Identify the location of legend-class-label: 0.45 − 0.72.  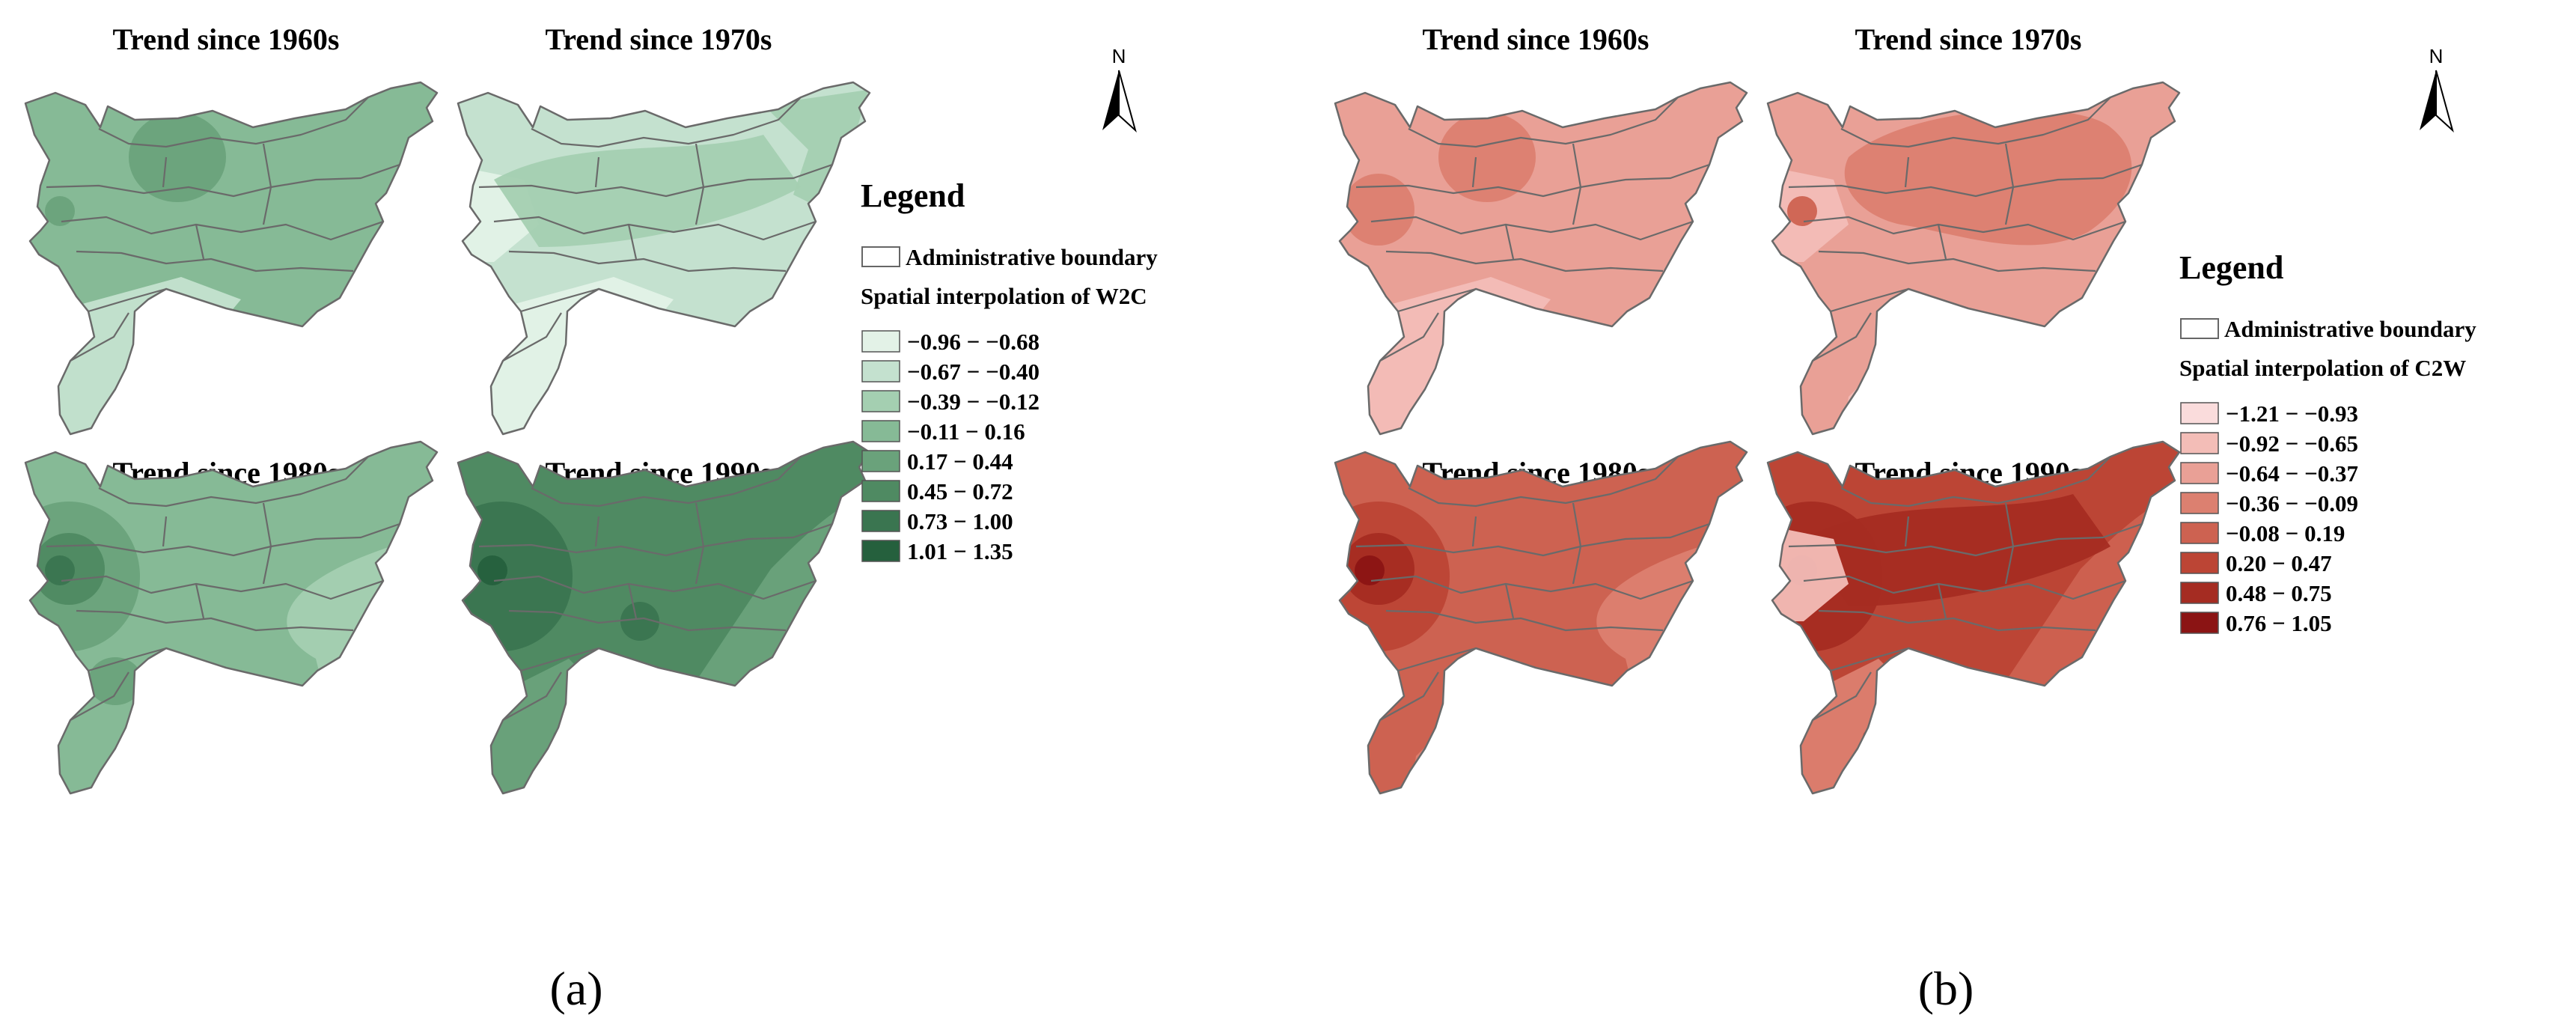
(960, 491).